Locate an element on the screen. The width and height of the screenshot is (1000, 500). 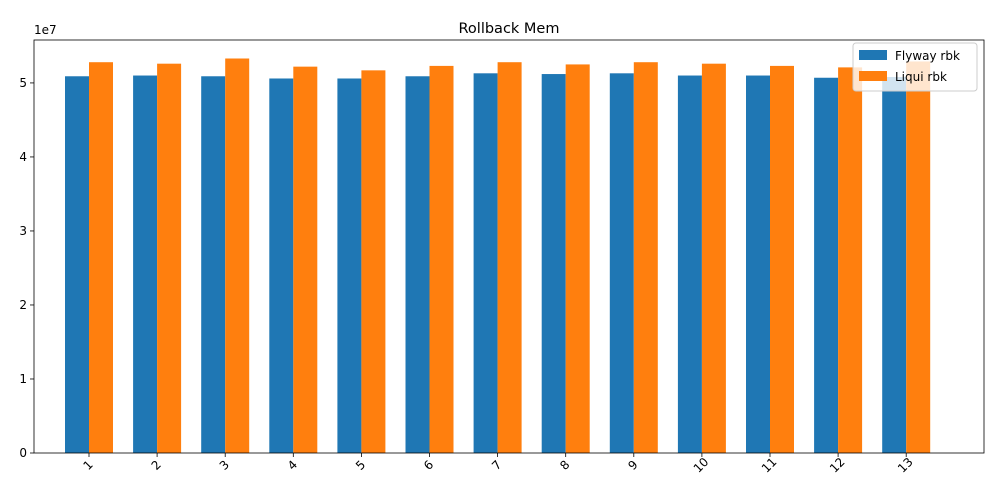
y-tick-label: 0 is located at coordinates (23, 453).